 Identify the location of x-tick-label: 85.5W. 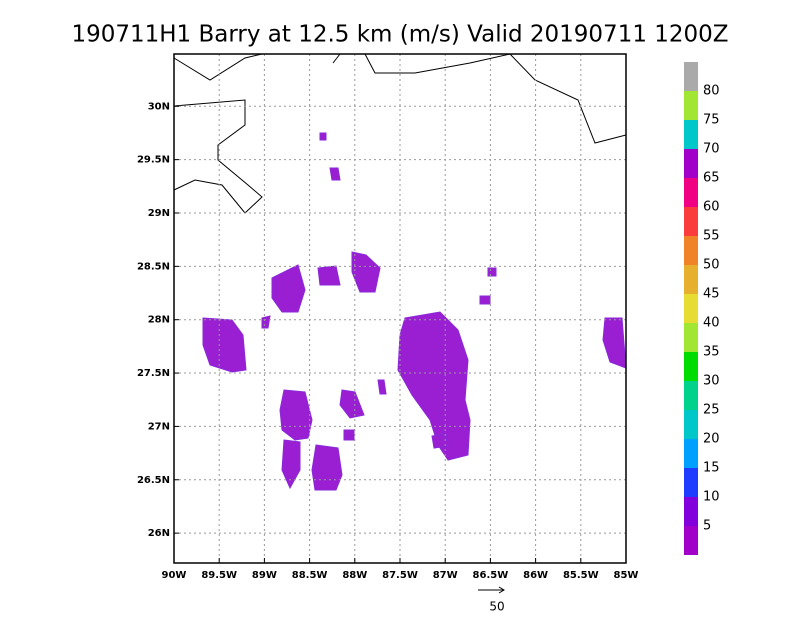
(581, 575).